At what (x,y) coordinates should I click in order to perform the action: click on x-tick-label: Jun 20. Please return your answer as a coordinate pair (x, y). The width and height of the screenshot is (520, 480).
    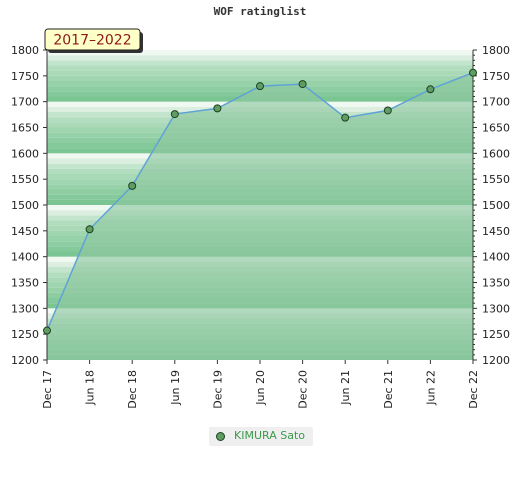
    Looking at the image, I should click on (260, 388).